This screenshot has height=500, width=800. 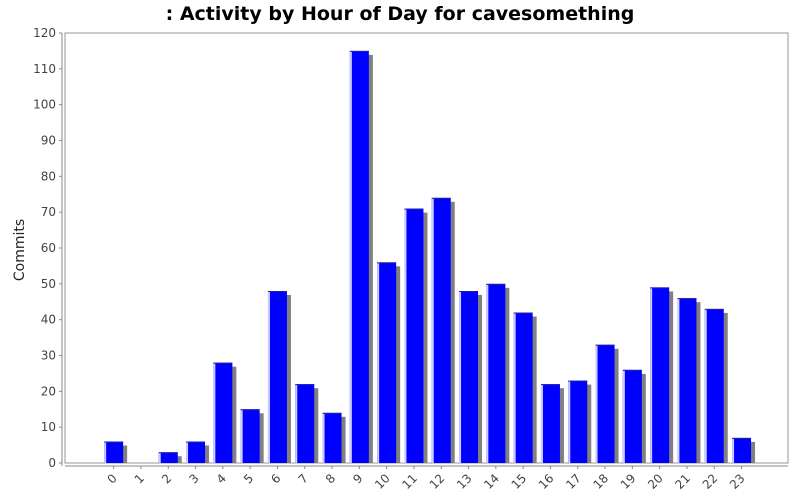 I want to click on x-tick-label: 12, so click(x=437, y=481).